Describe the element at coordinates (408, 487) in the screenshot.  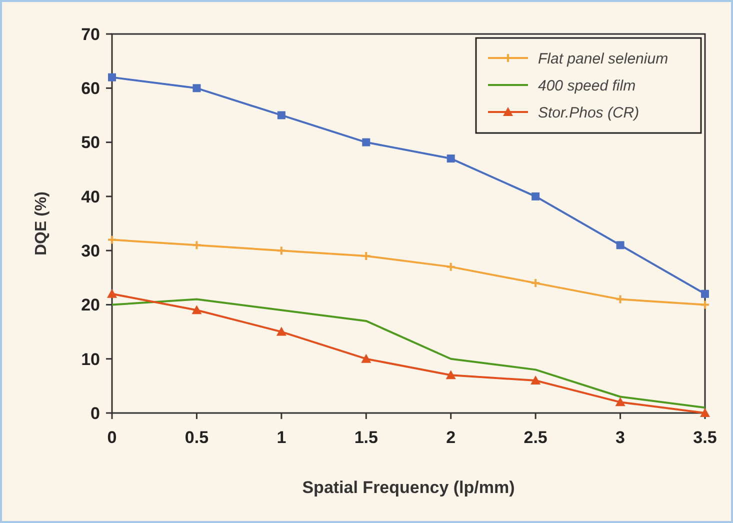
I see `x-axis-title: Spatial Frequency (lp/mm)` at that location.